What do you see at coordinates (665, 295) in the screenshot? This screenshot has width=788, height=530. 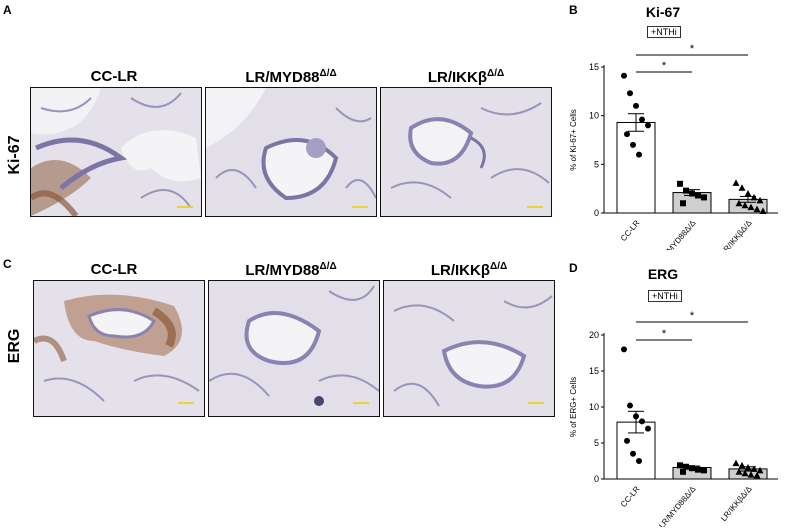 I see `chart-d-badge: +NTHi` at bounding box center [665, 295].